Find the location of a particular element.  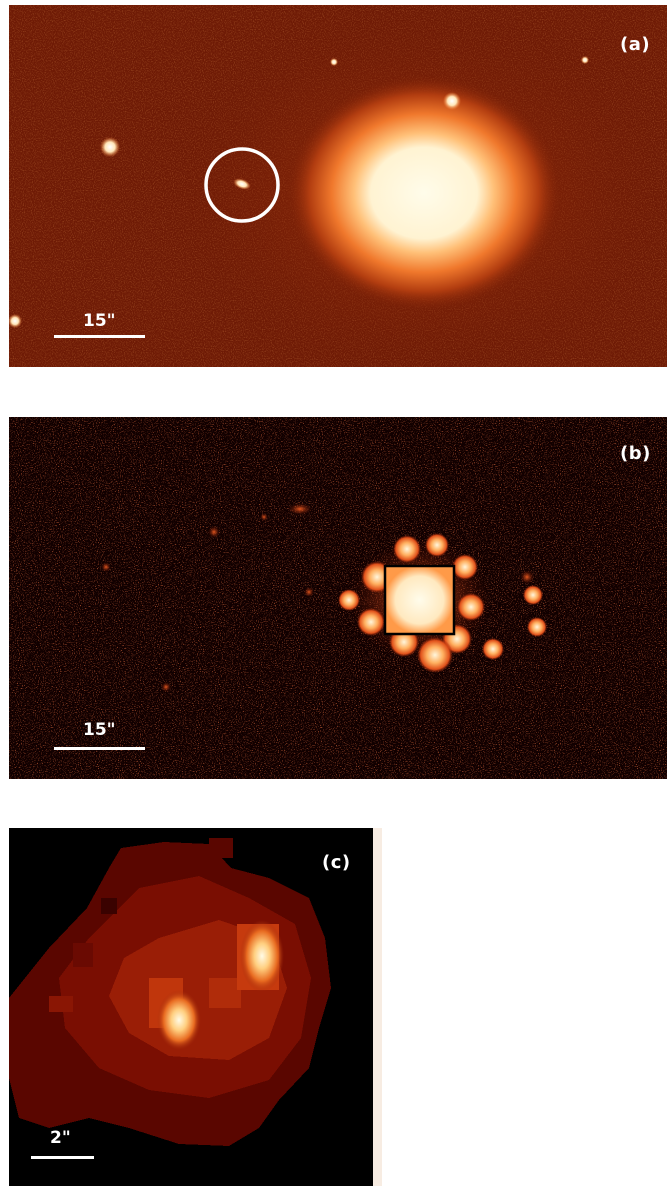

panel-a-scale-label: 15" is located at coordinates (99, 321).